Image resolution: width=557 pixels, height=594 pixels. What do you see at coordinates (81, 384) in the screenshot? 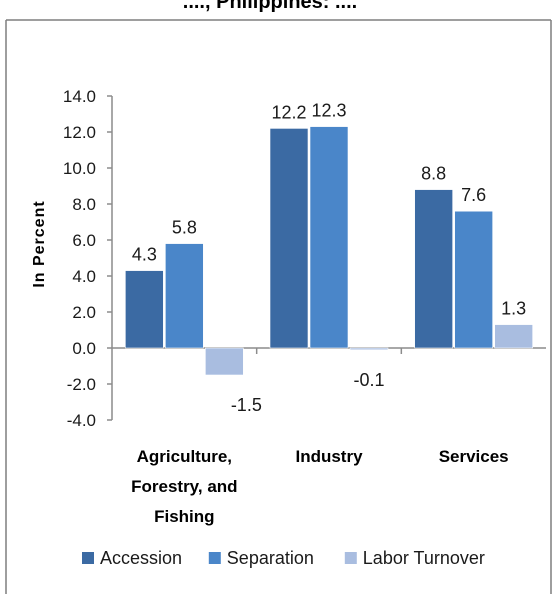
I see `y-tick-label: -2.0` at bounding box center [81, 384].